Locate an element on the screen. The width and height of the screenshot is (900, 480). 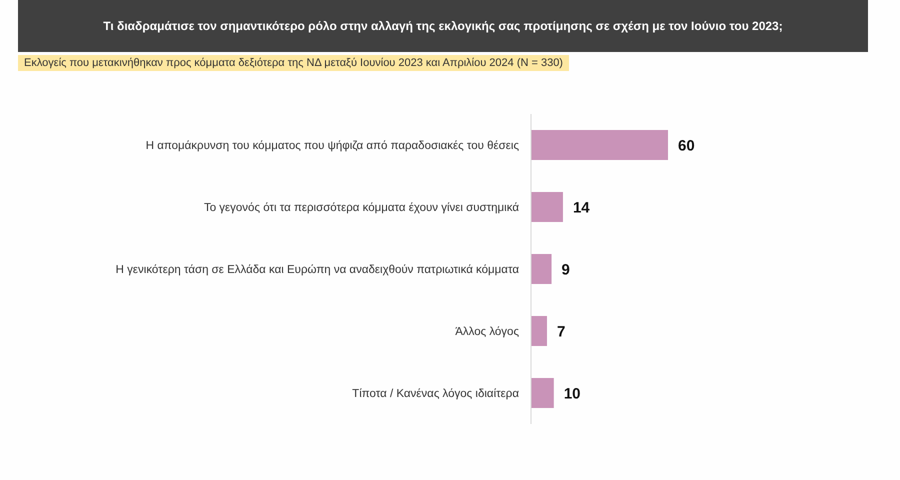
y-tick-label: Η απομάκρυνση του κόμματος που ψήφιζα από παραδοσιακές του θέσεις is located at coordinates (333, 146).